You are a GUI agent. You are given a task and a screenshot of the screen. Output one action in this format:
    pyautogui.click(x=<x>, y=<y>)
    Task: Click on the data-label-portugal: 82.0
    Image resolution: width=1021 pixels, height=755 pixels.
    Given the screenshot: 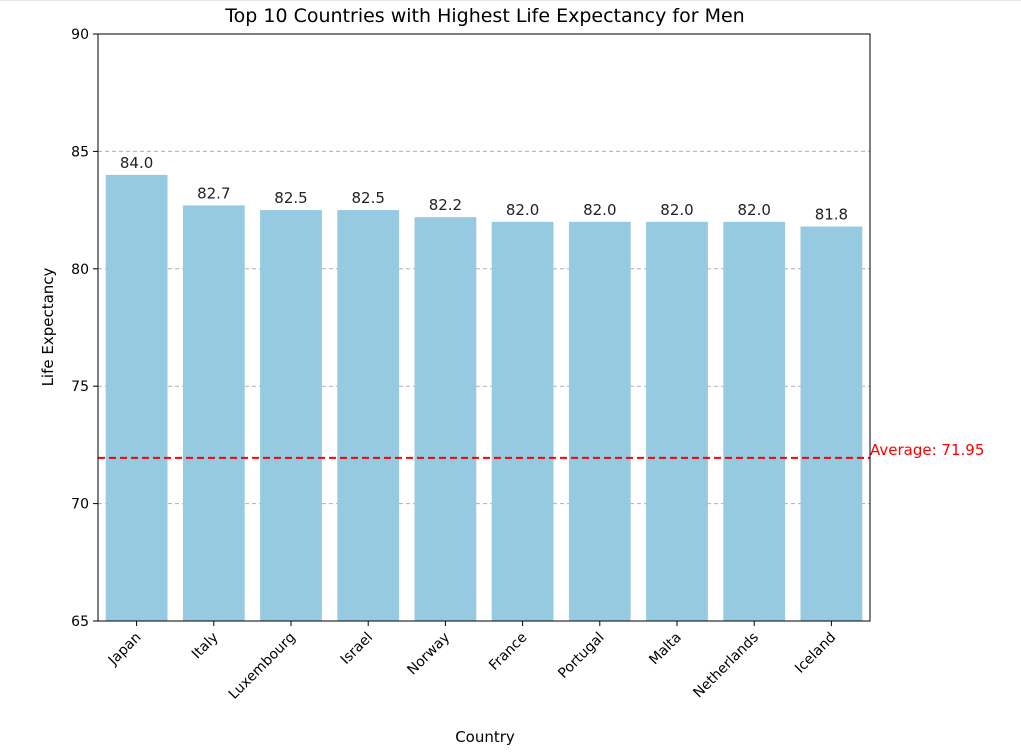 What is the action you would take?
    pyautogui.click(x=599, y=210)
    